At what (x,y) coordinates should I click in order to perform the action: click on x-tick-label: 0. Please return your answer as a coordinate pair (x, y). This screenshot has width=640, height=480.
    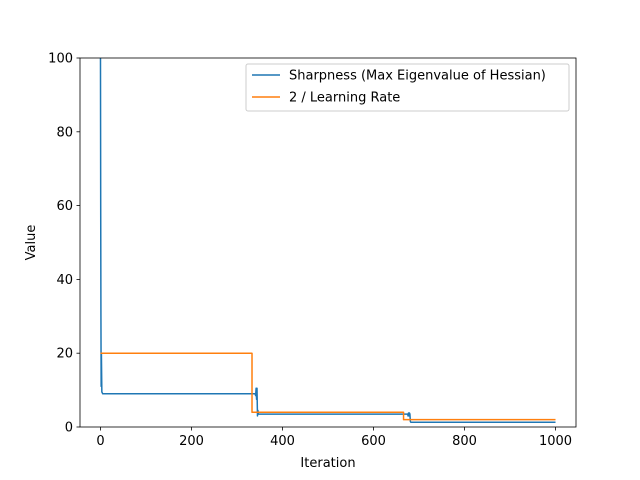
    Looking at the image, I should click on (100, 441).